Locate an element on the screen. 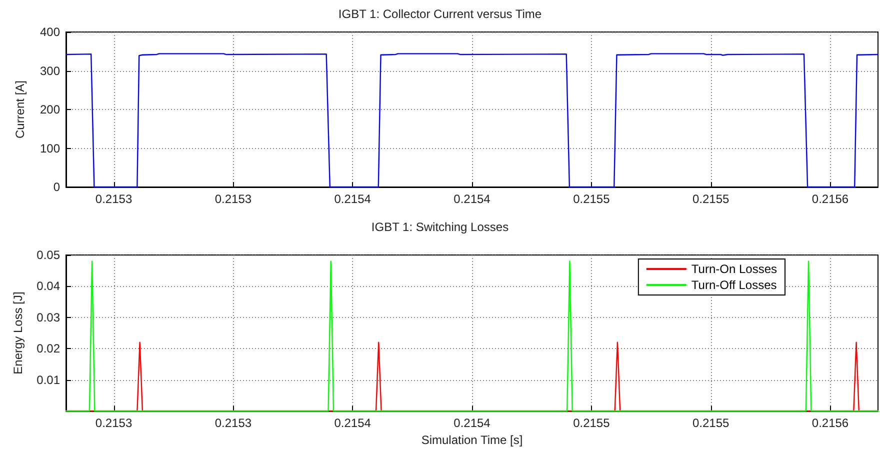 This screenshot has width=880, height=452. y-tick-label: 100 is located at coordinates (50, 148).